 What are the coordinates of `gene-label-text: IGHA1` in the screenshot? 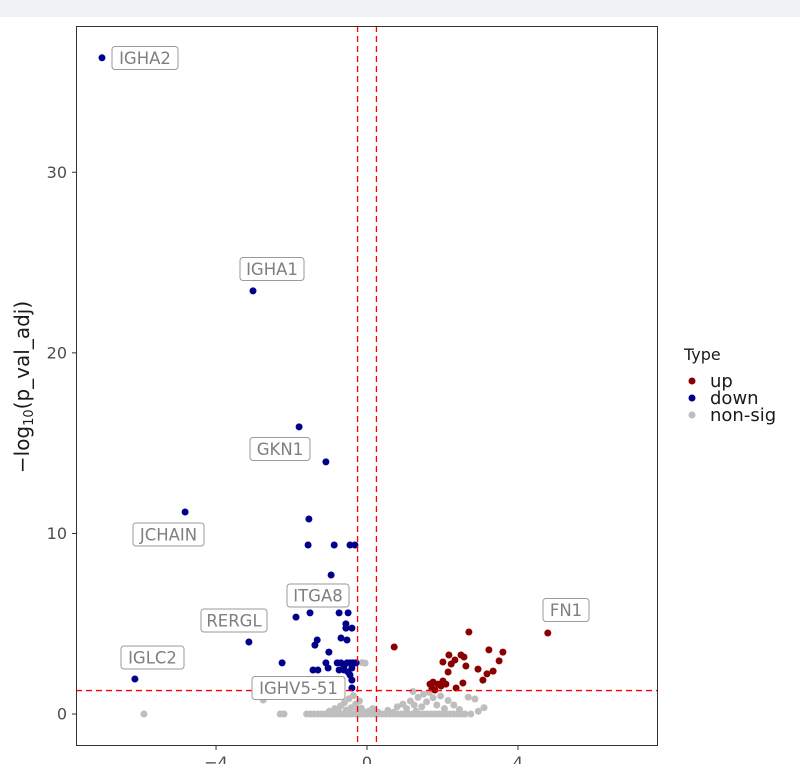 It's located at (272, 269).